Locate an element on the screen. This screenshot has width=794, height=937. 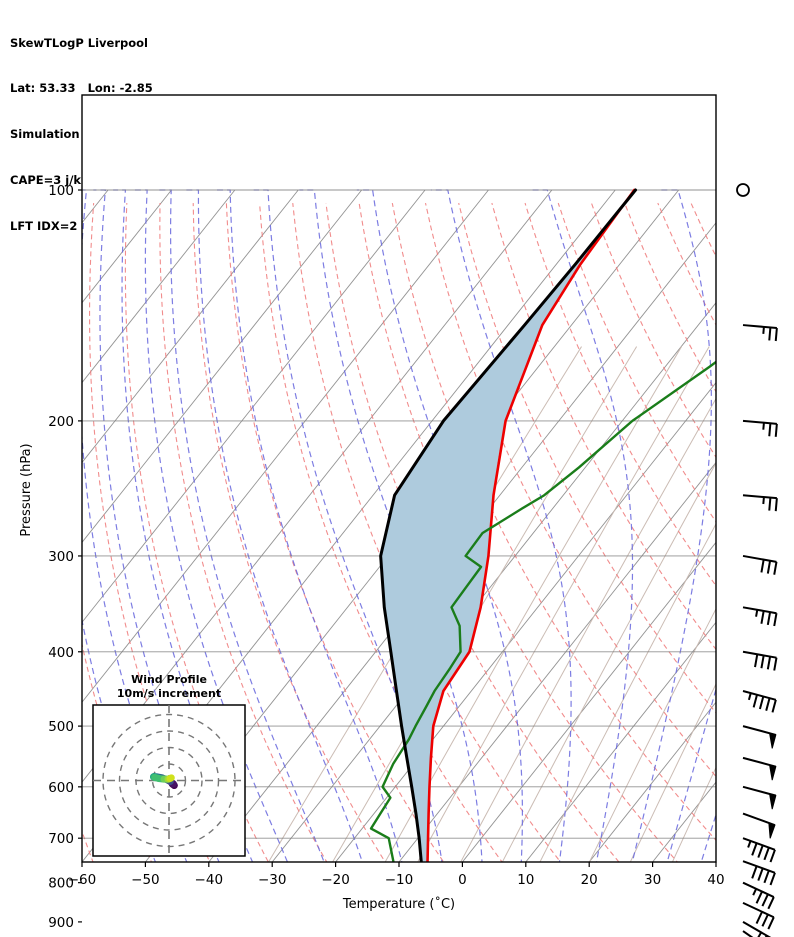
hodograph-content is located at coordinates (169, 780).